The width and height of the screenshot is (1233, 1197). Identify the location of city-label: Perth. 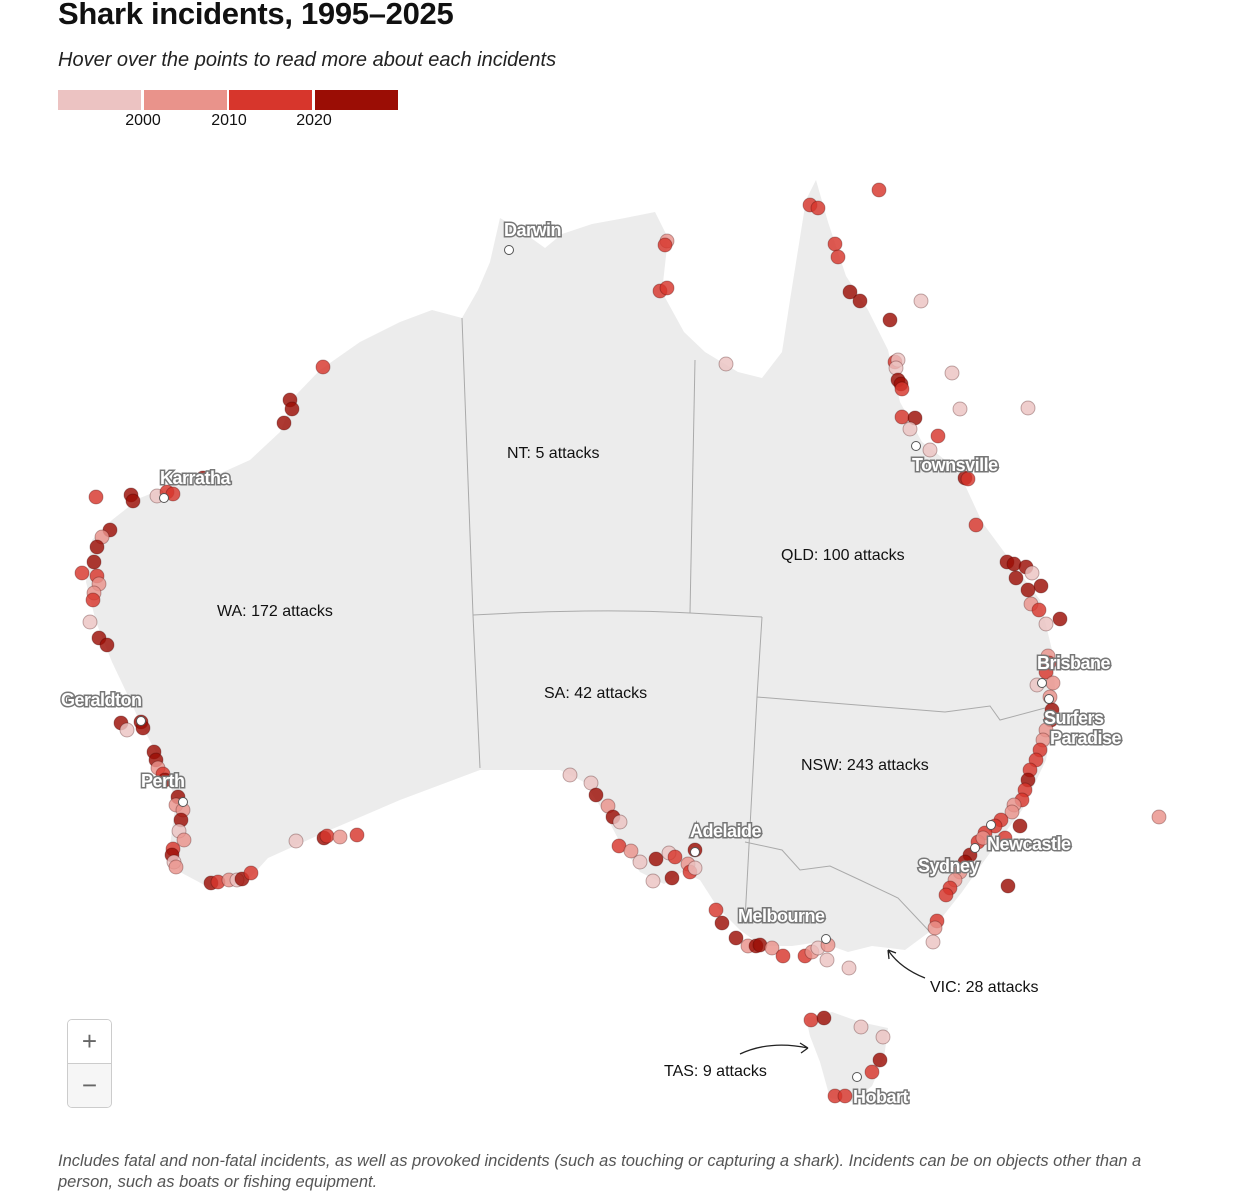
(163, 781).